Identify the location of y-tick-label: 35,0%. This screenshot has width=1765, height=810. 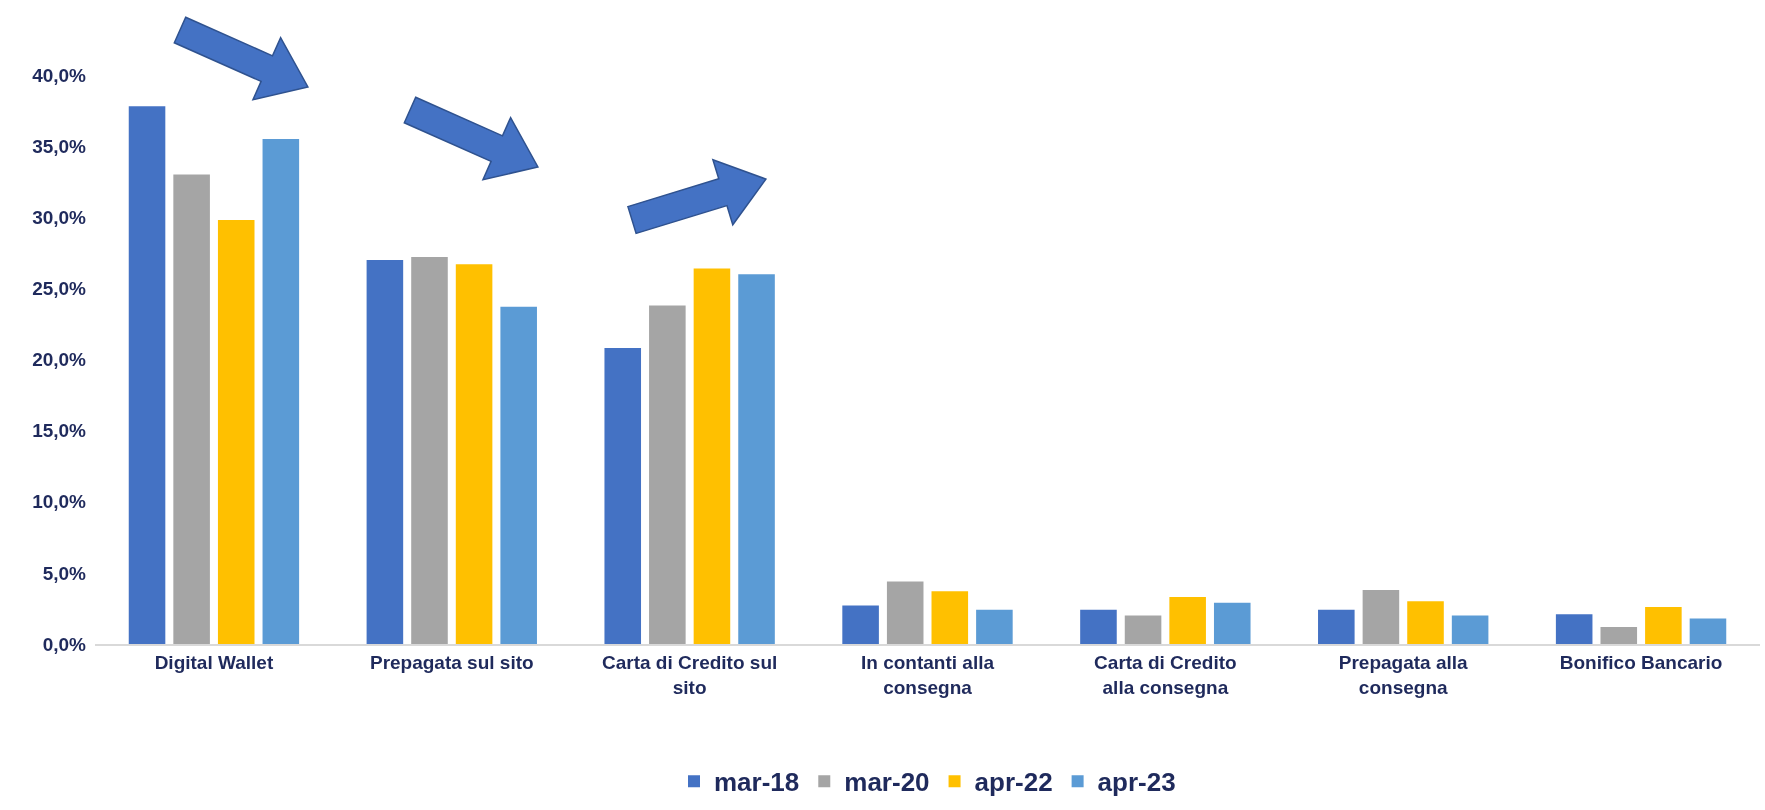
(59, 146).